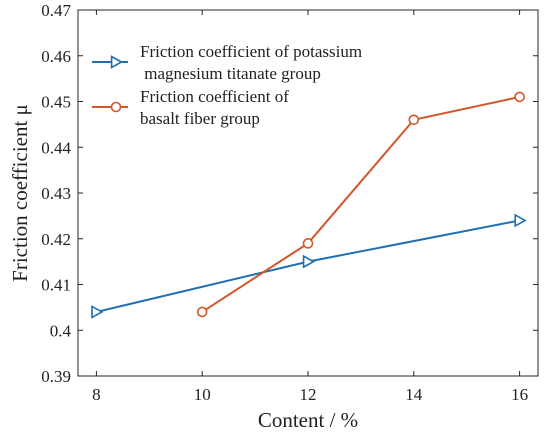 This screenshot has height=434, width=550. Describe the element at coordinates (96, 394) in the screenshot. I see `x-tick-label: 8` at that location.